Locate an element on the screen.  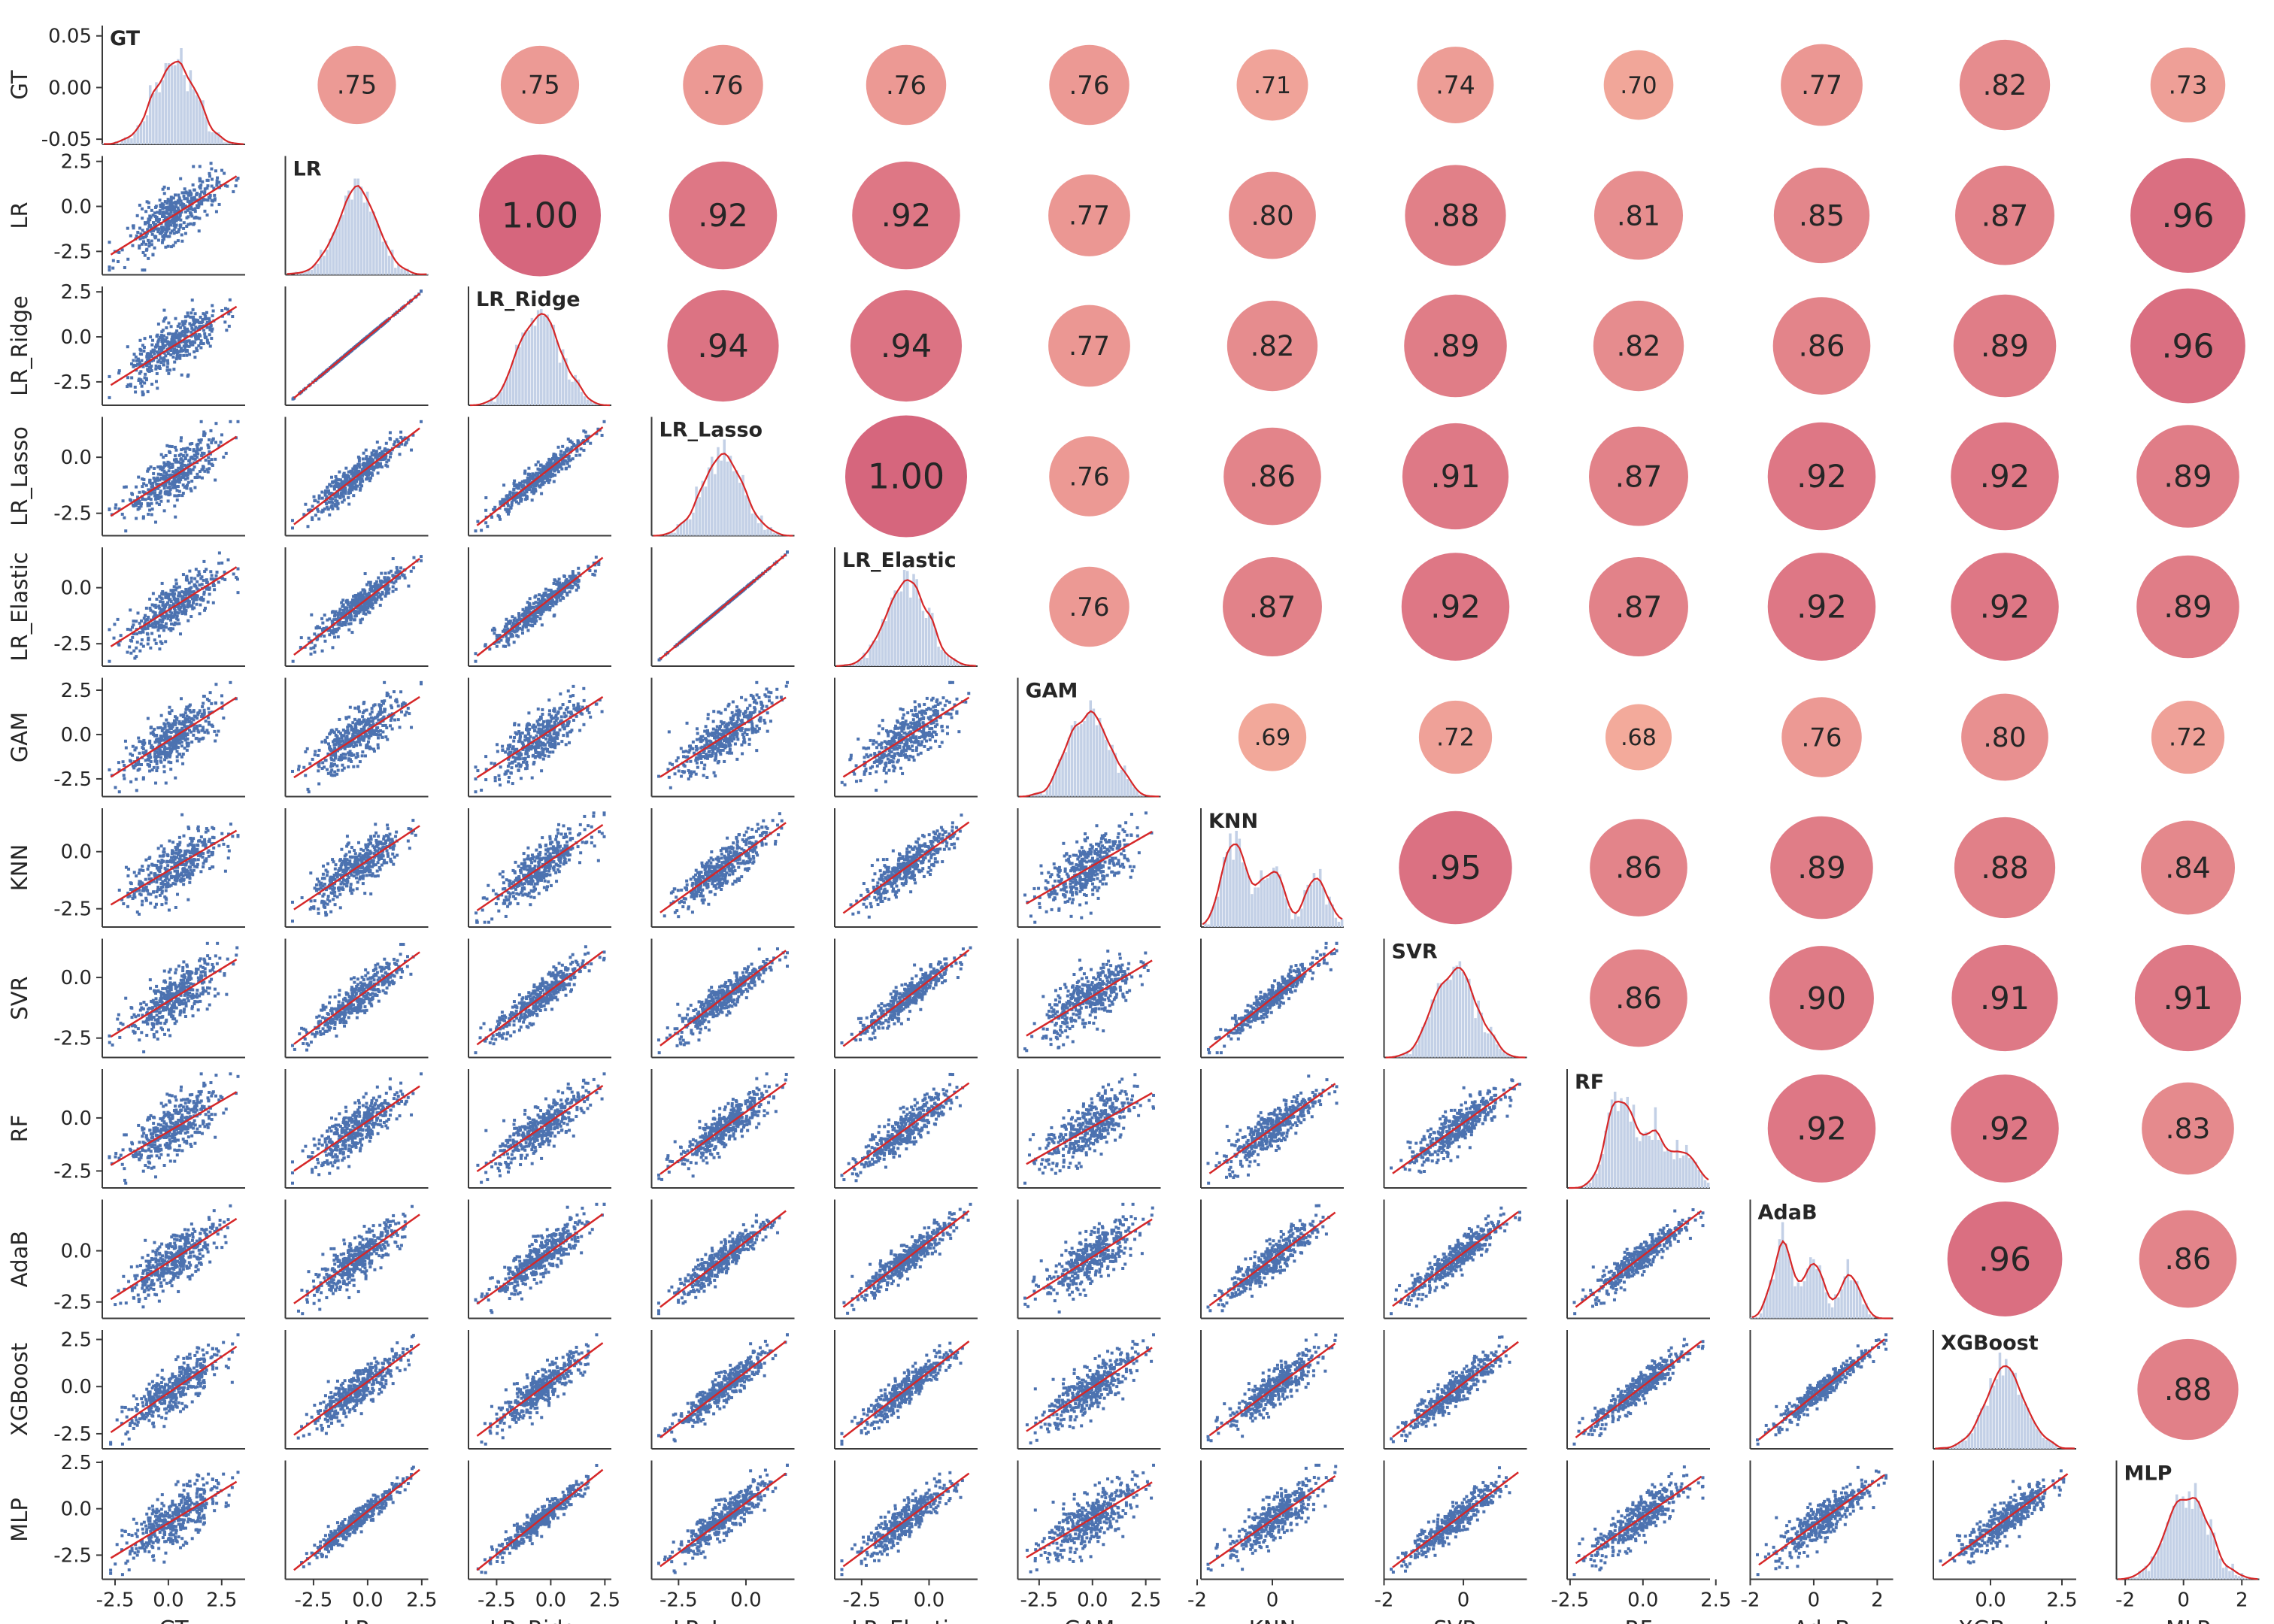
corr-cell-knn-svr: .95 is located at coordinates (1455, 867).